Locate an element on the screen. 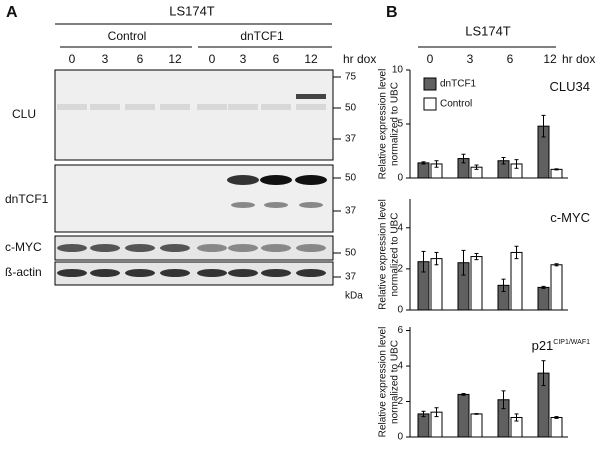  chart-title-sup: CIP1/WAF1 is located at coordinates (571, 342).